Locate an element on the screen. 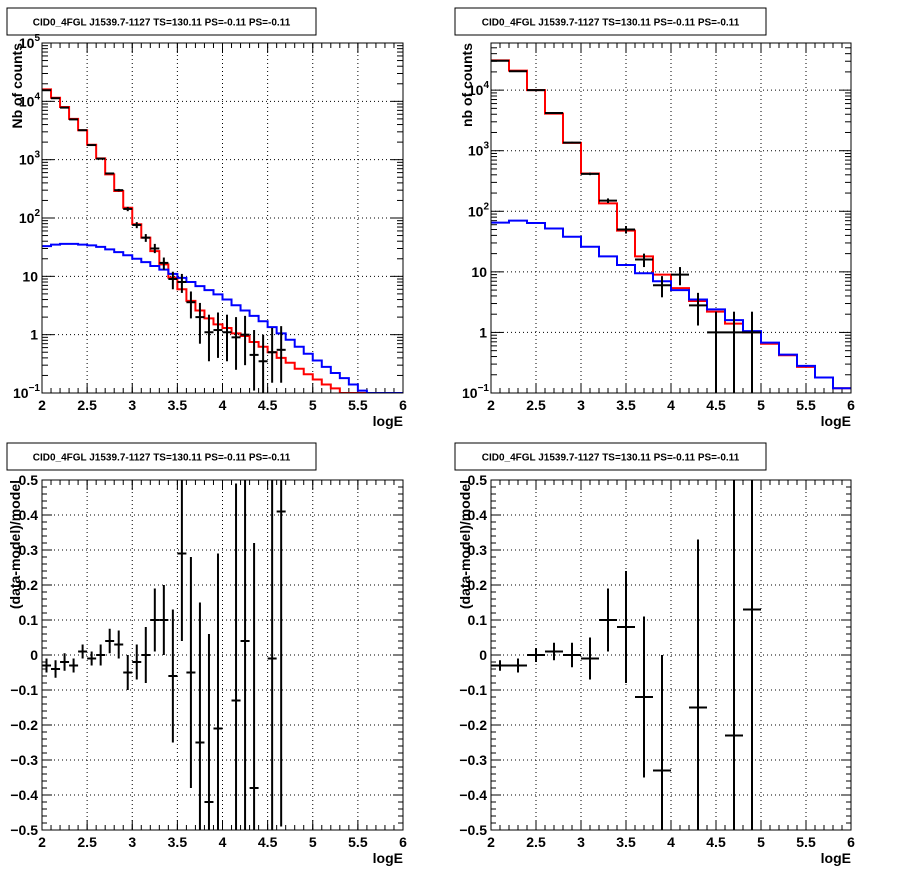 The width and height of the screenshot is (898, 875). x-tick-label: 2.5 is located at coordinates (536, 842).